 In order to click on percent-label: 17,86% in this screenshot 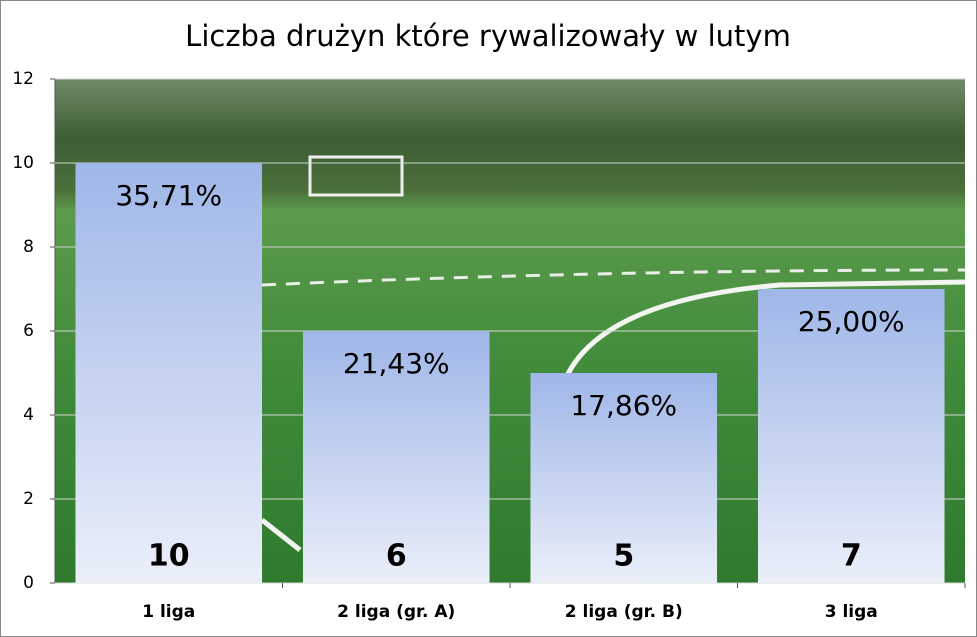, I will do `click(623, 405)`.